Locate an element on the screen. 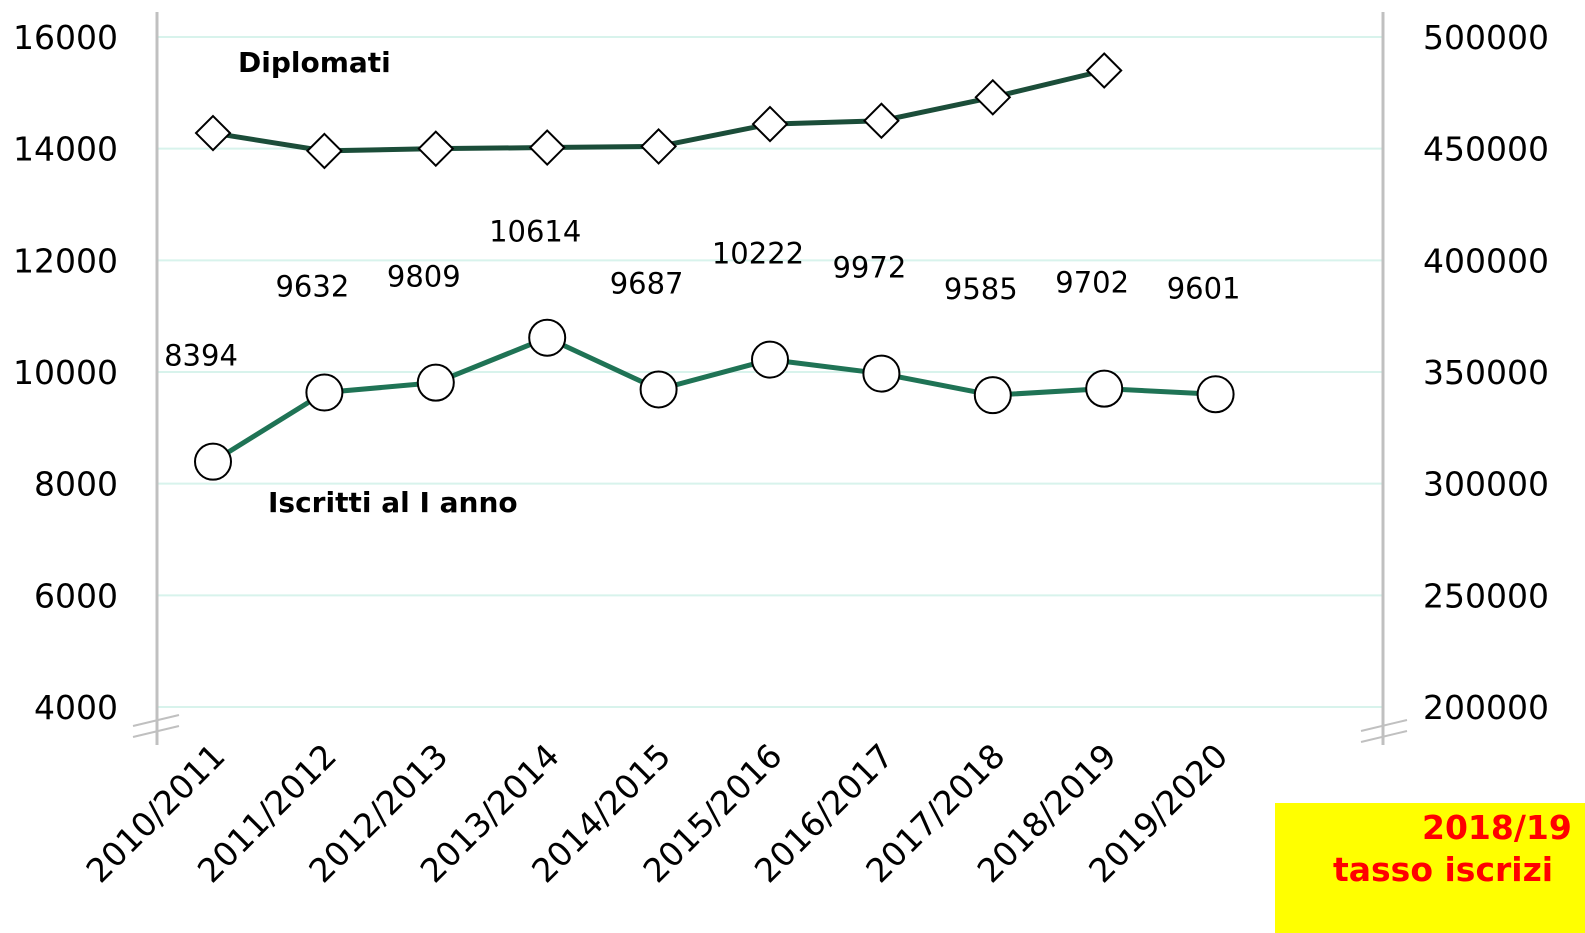 Image resolution: width=1585 pixels, height=933 pixels. y-right-tick-label: 400000 is located at coordinates (1486, 260).